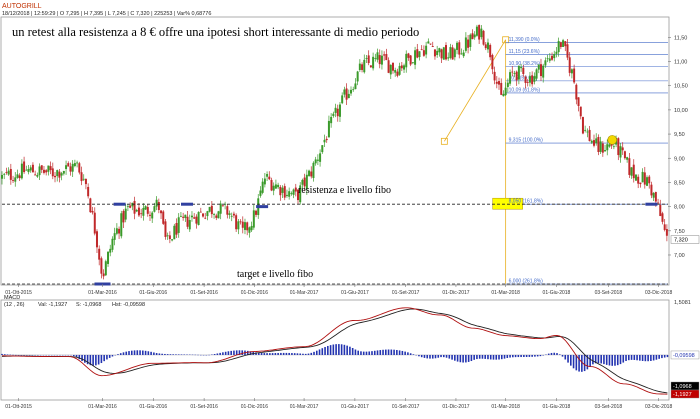 This screenshot has height=419, width=700. What do you see at coordinates (681, 111) in the screenshot?
I see `price-tick-label: 10,00` at bounding box center [681, 111].